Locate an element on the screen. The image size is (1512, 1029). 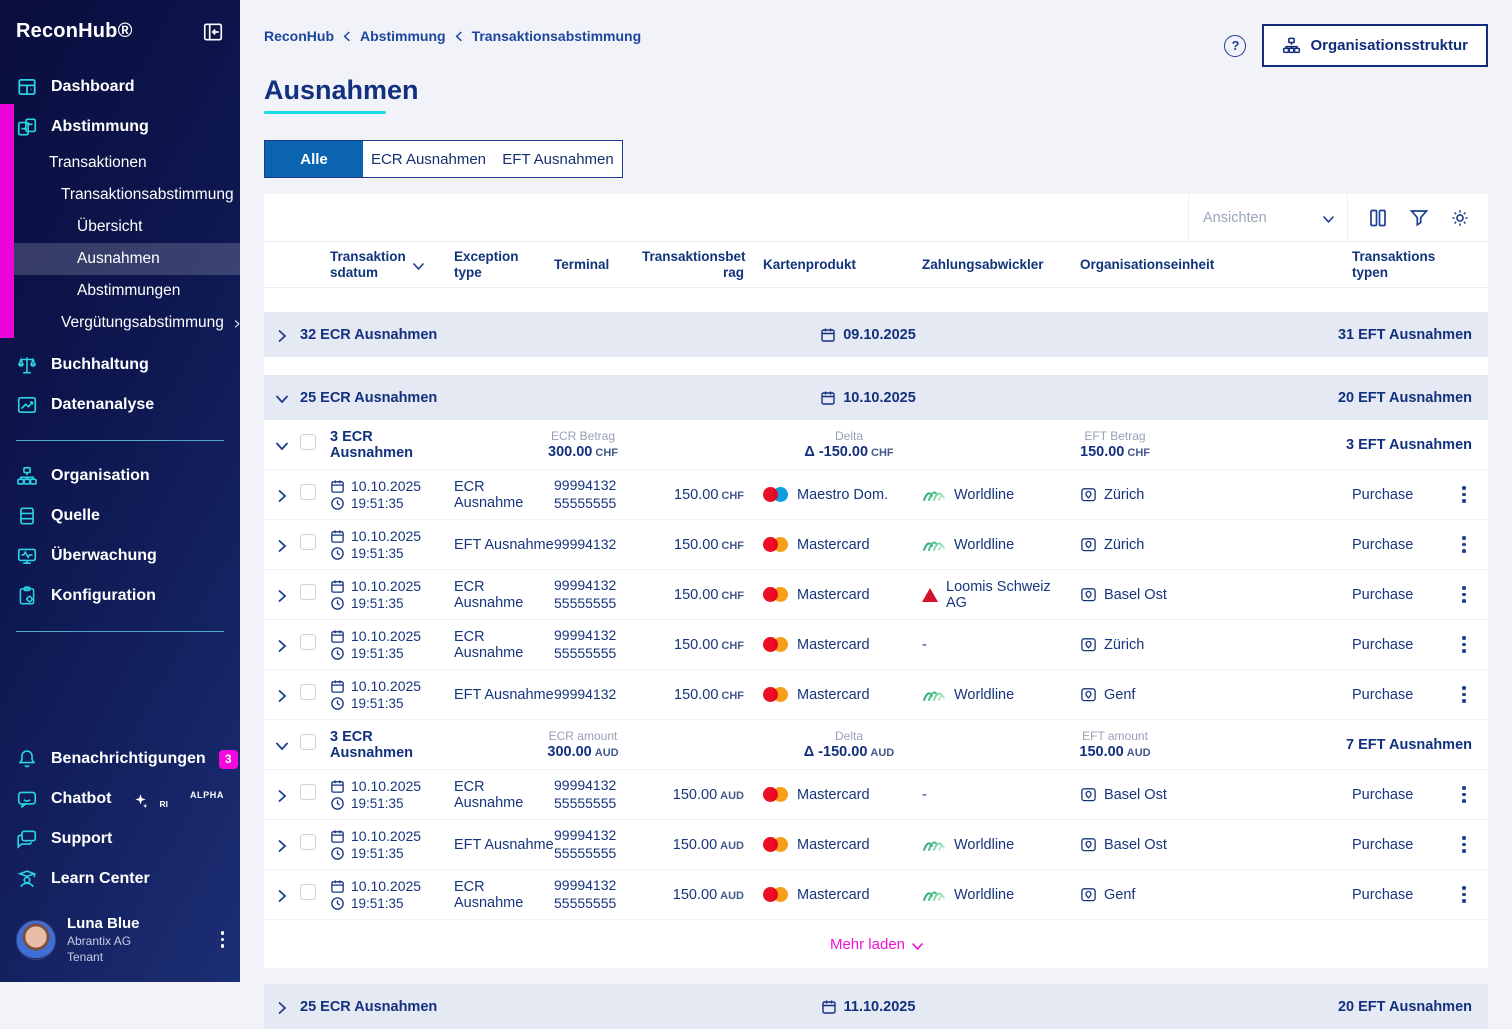
column-exception-type: Exception type is located at coordinates (486, 264).